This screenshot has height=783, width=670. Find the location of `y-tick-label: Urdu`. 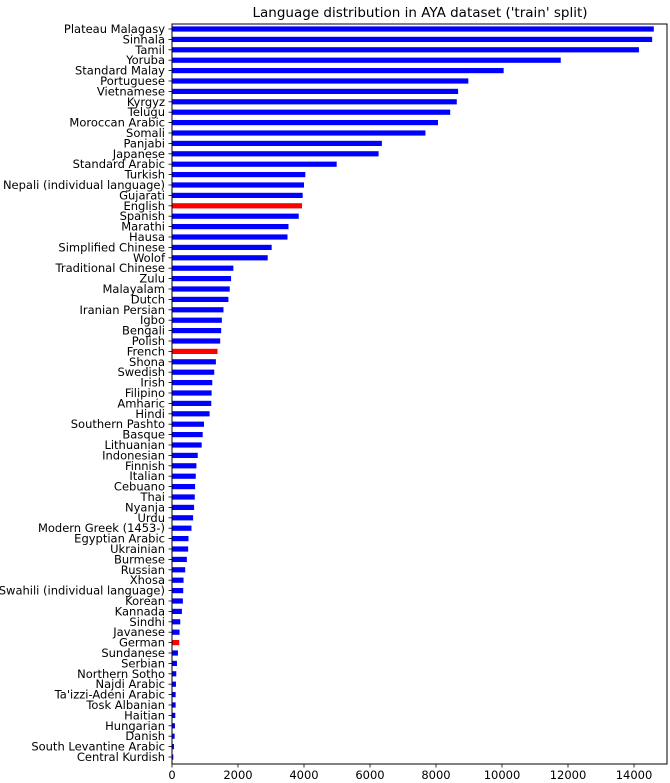

y-tick-label: Urdu is located at coordinates (151, 518).